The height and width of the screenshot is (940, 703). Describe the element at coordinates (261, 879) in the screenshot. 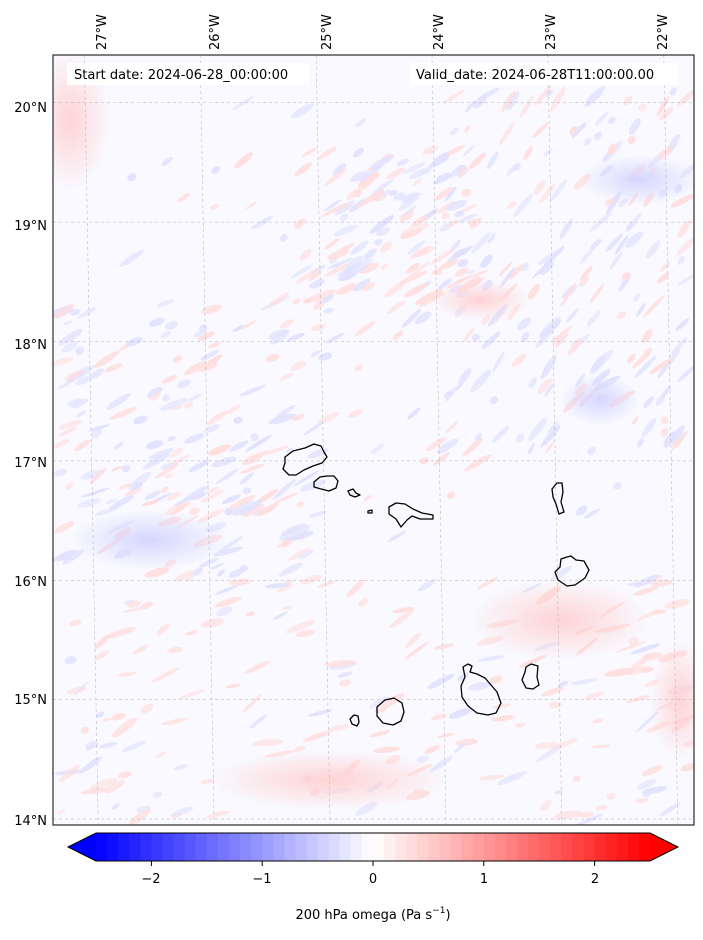

I see `colorbar-tick-label: −1` at that location.